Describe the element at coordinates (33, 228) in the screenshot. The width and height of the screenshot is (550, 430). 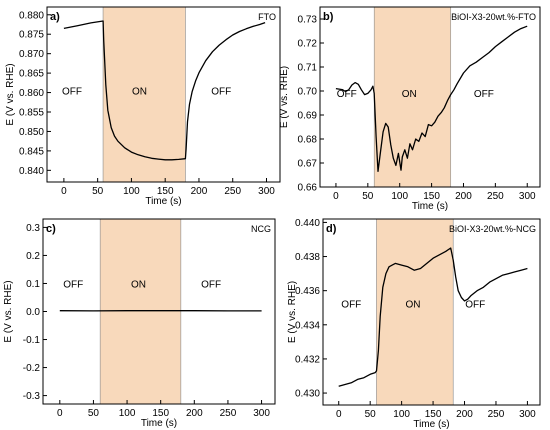
I see `y-tick-label: 0.3` at that location.